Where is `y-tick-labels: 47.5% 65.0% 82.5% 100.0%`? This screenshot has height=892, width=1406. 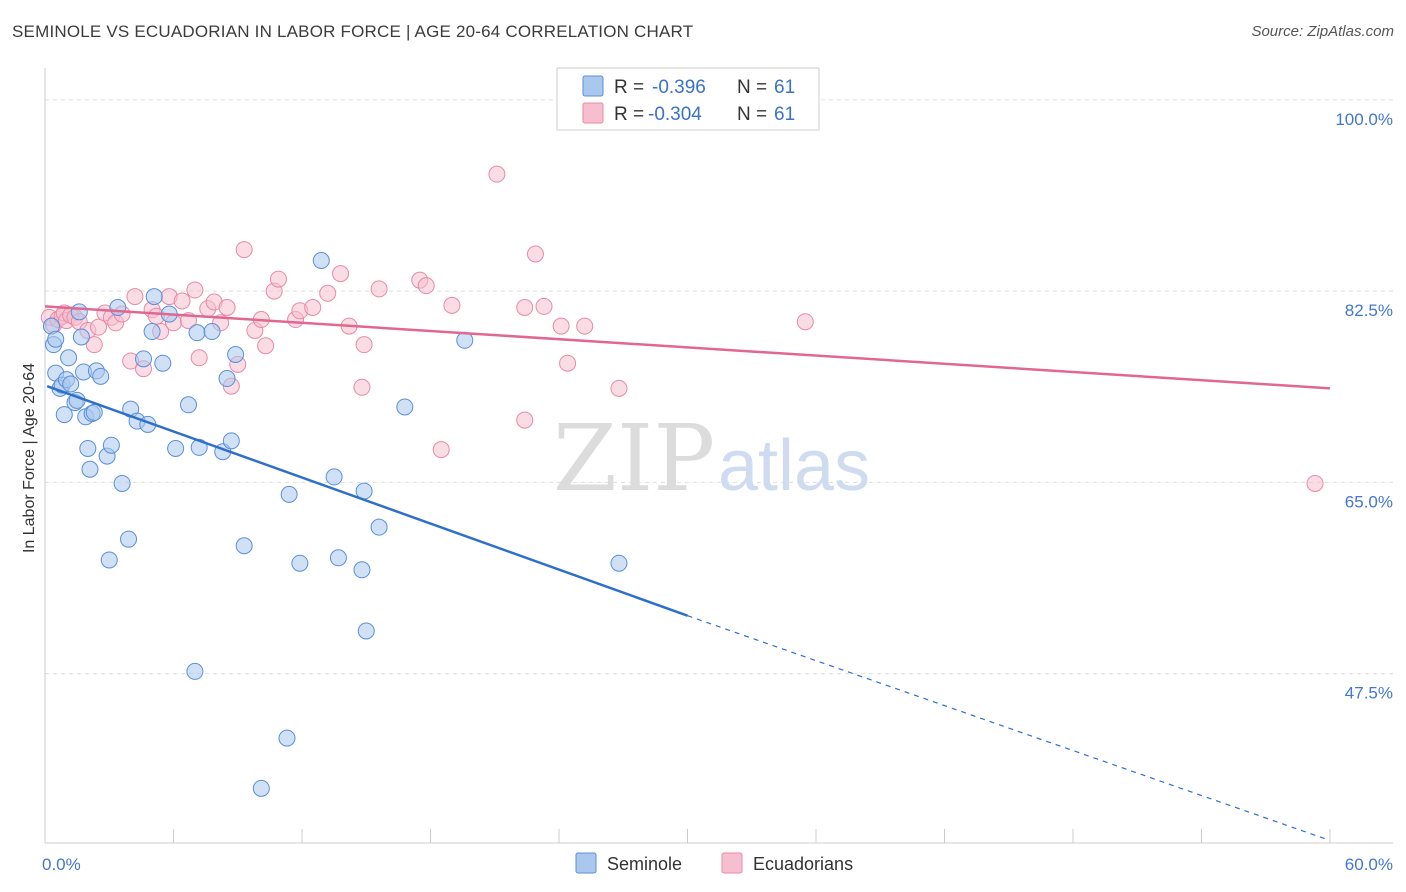 y-tick-labels: 47.5% 65.0% 82.5% 100.0% is located at coordinates (1364, 406).